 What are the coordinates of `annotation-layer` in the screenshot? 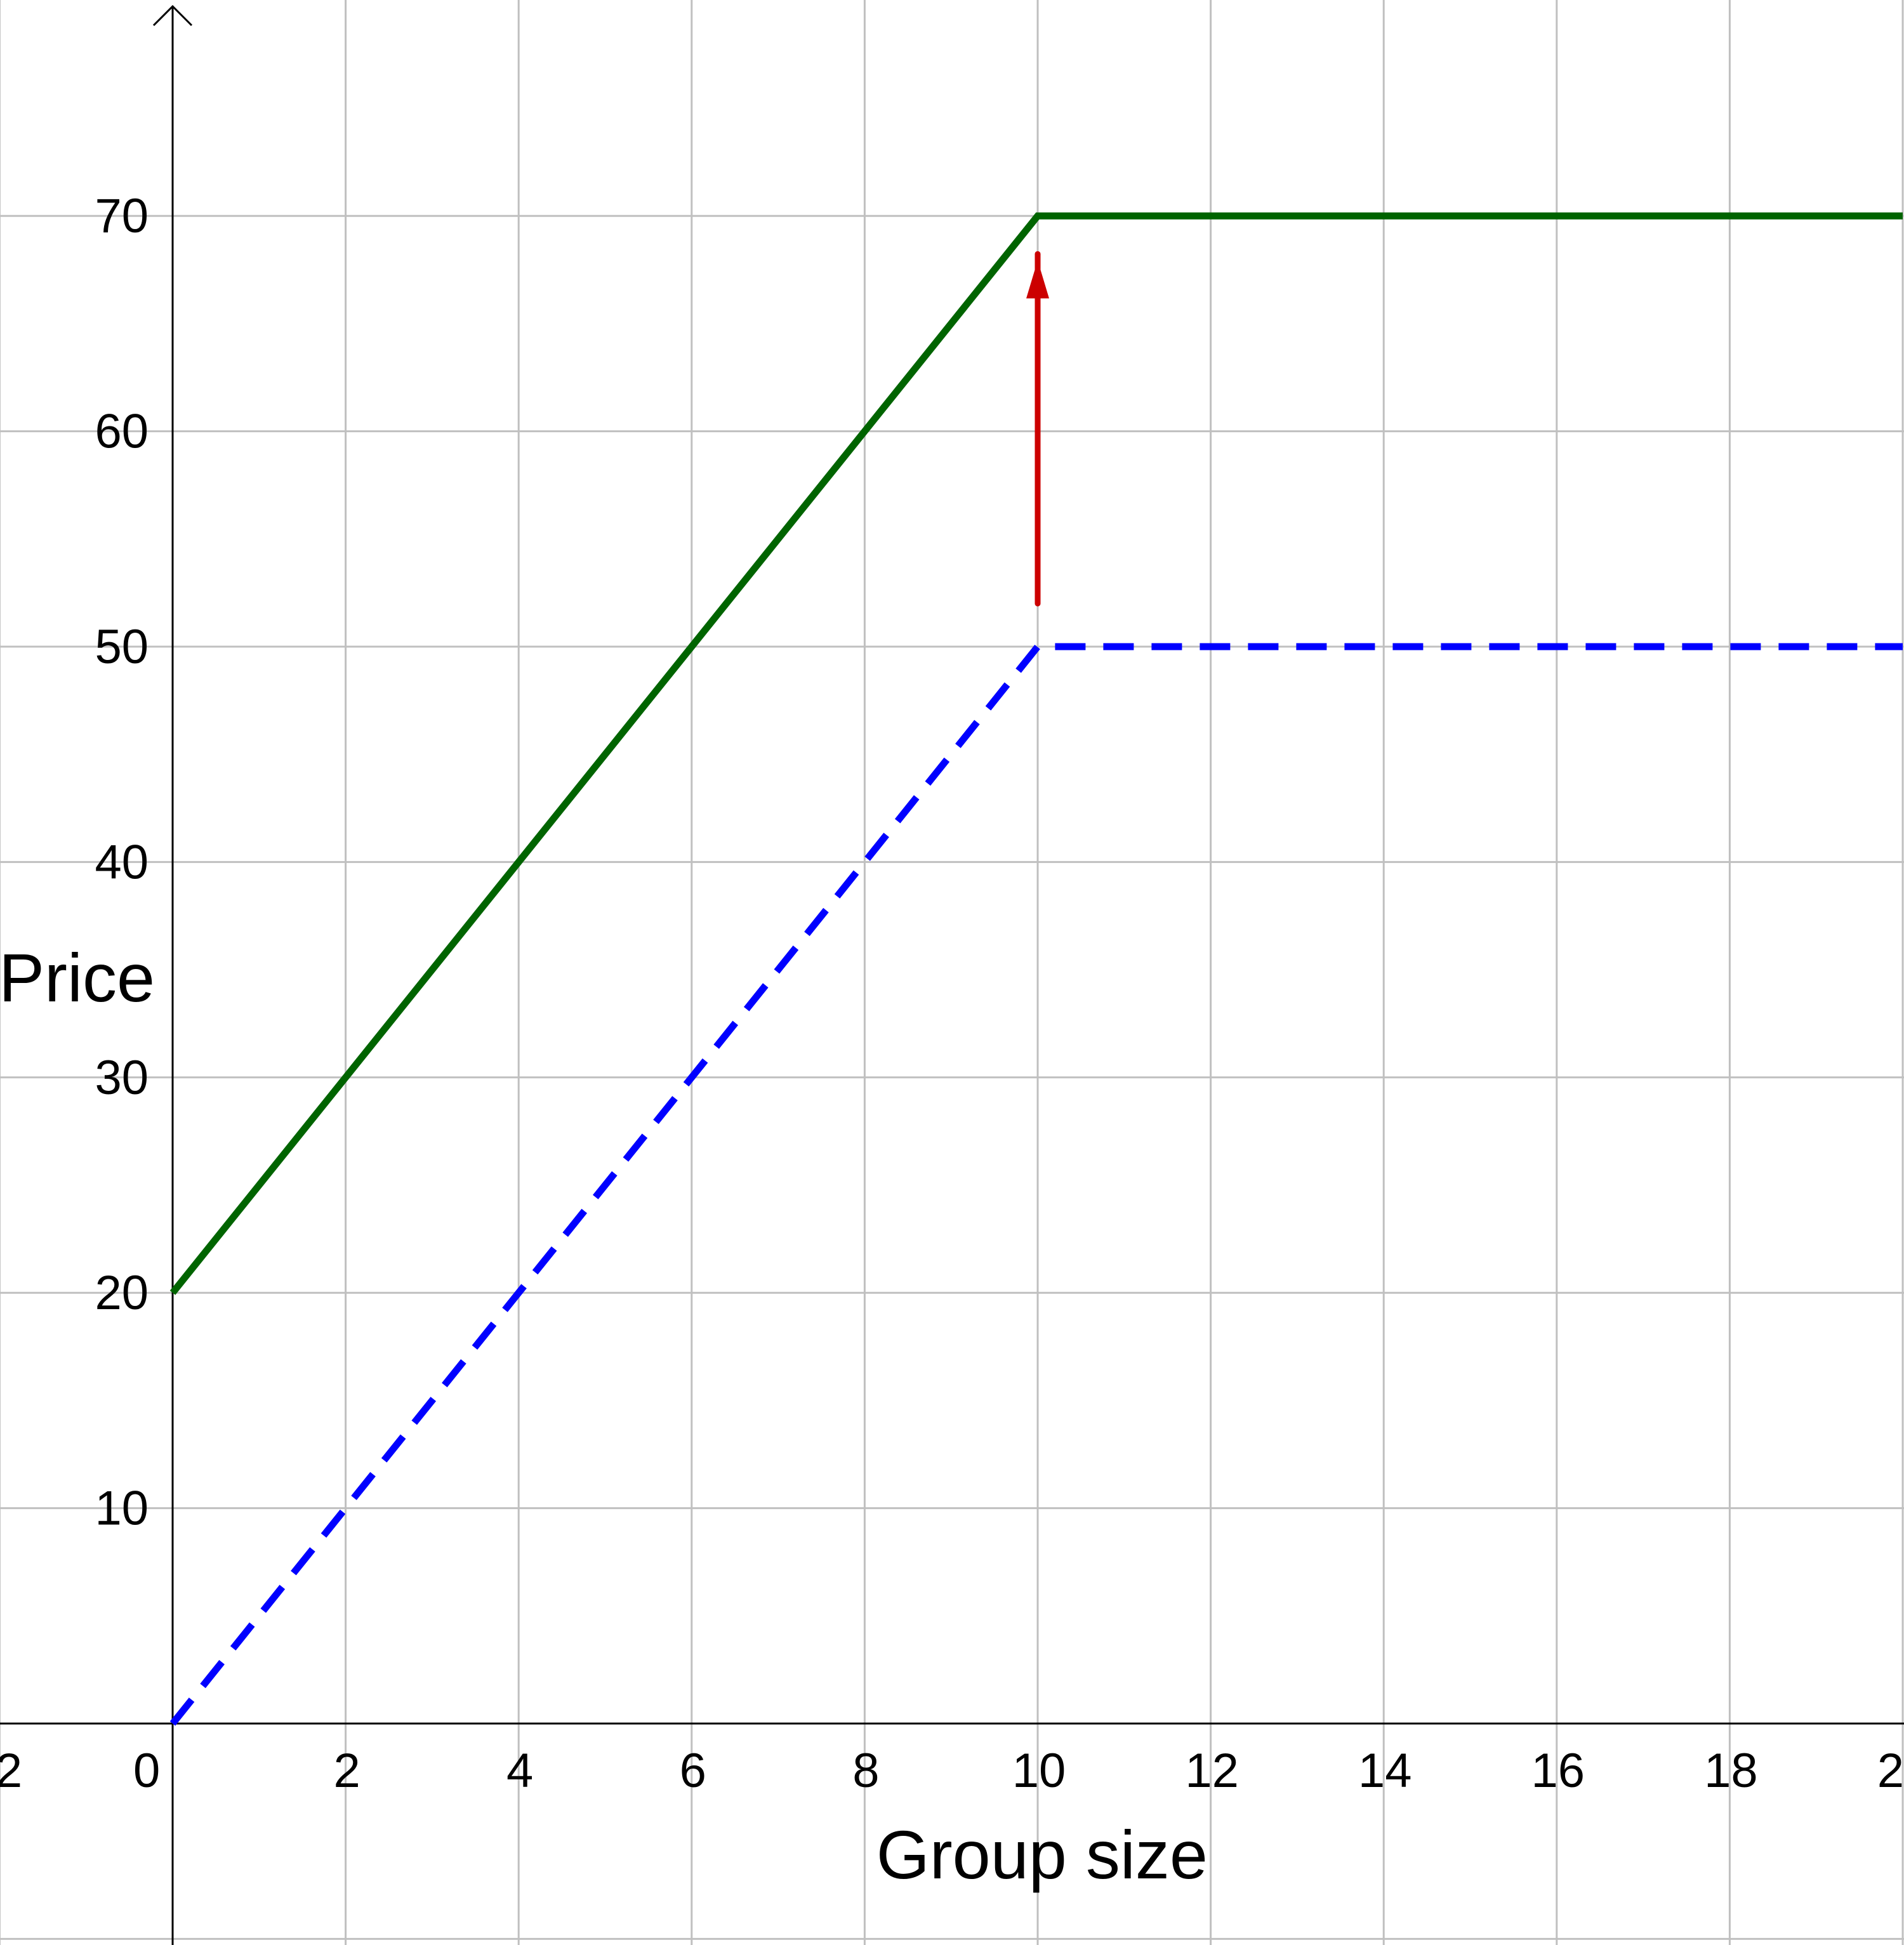 It's located at (1037, 429).